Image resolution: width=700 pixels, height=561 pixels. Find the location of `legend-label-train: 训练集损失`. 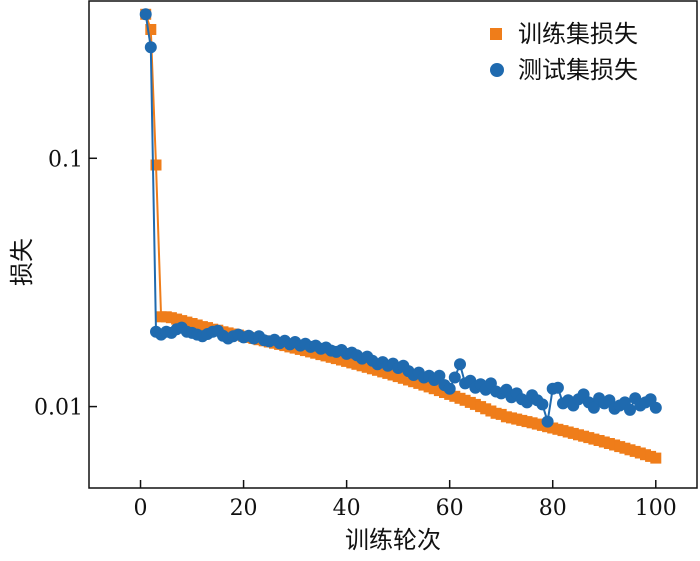

legend-label-train: 训练集损失 is located at coordinates (578, 34).